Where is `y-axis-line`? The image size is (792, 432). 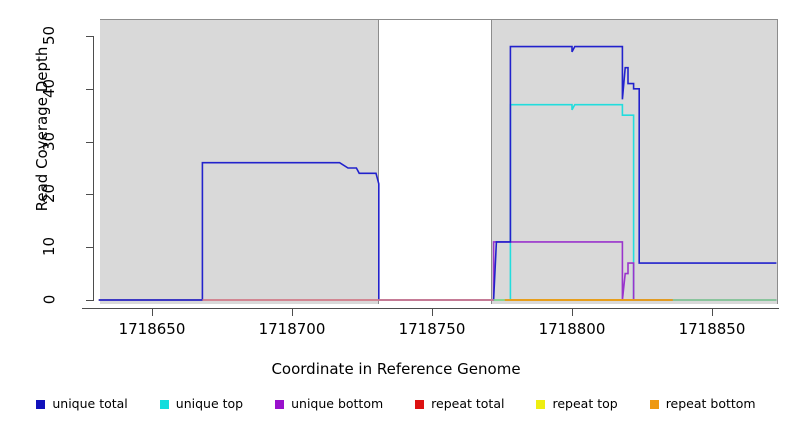
y-axis-line is located at coordinates (93, 168).